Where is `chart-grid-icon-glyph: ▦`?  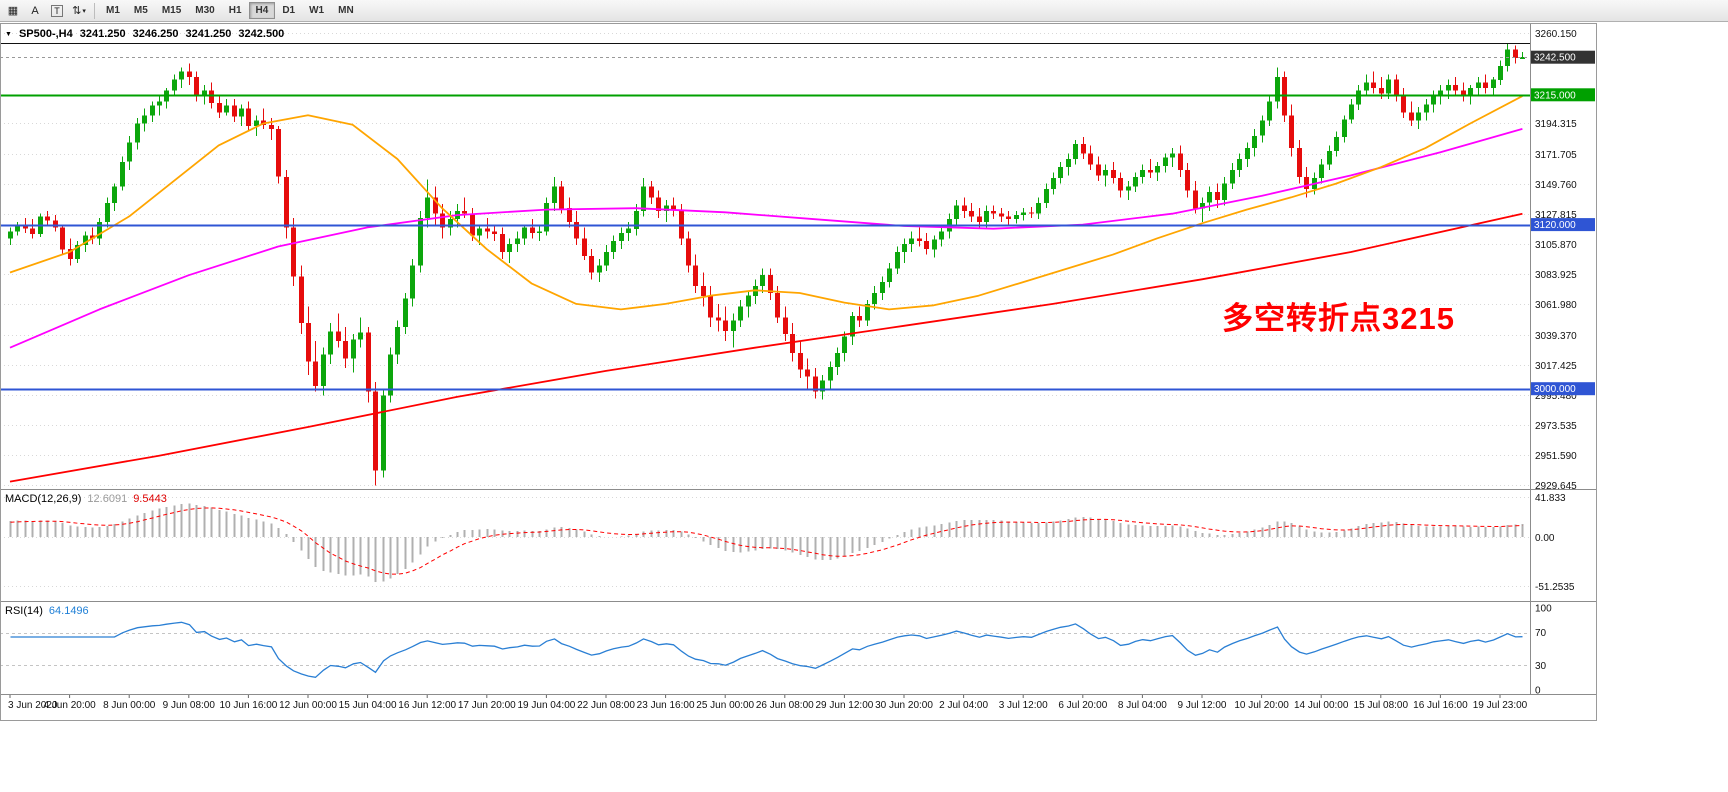
chart-grid-icon-glyph: ▦ is located at coordinates (13, 10).